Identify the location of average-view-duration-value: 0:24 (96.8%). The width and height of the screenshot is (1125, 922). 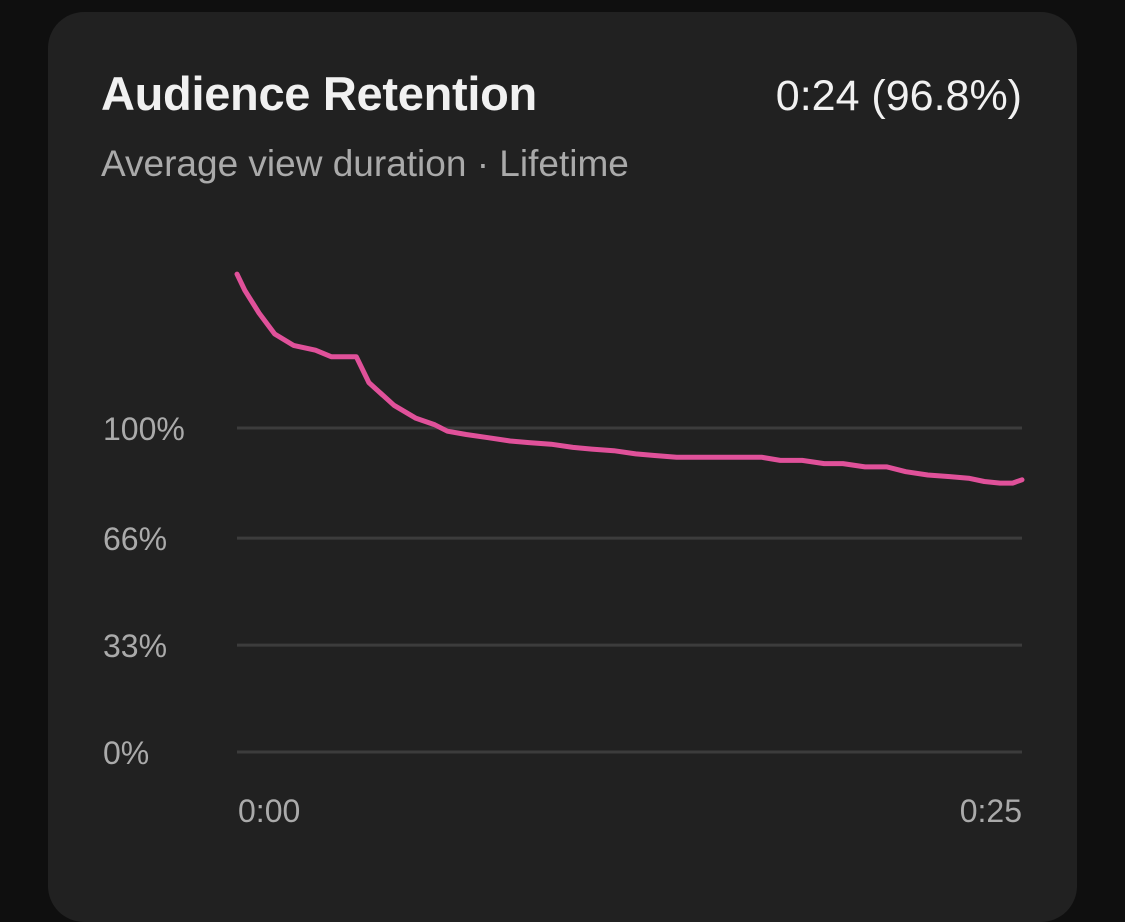
(898, 96).